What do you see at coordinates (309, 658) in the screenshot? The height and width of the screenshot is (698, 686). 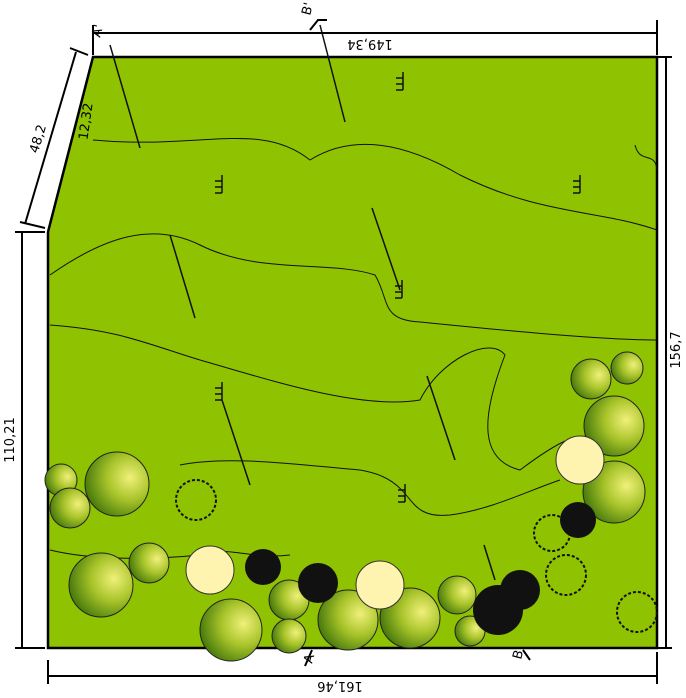 I see `section-marker: A` at bounding box center [309, 658].